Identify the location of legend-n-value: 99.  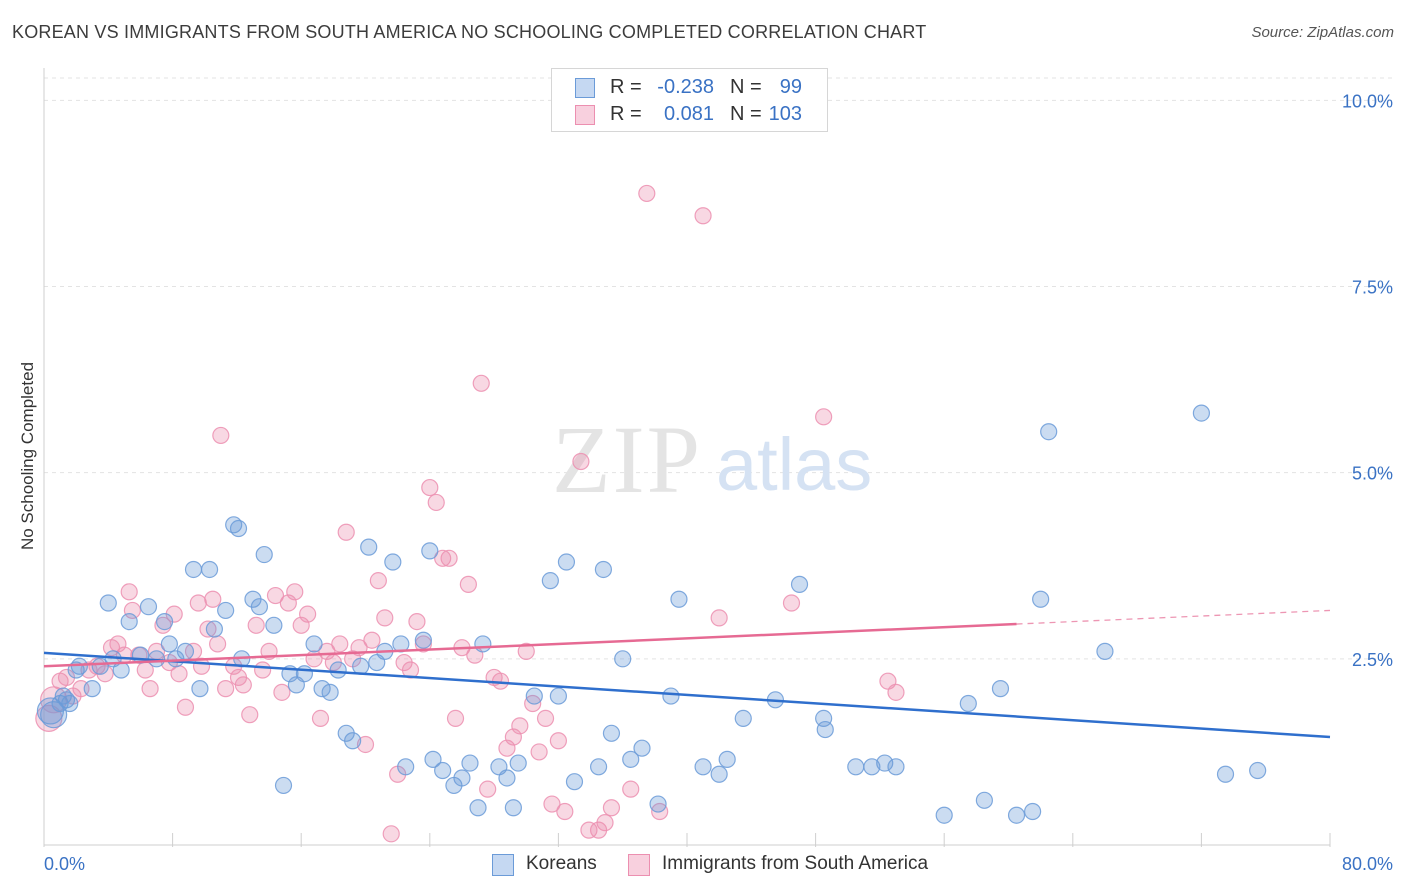
(790, 87).